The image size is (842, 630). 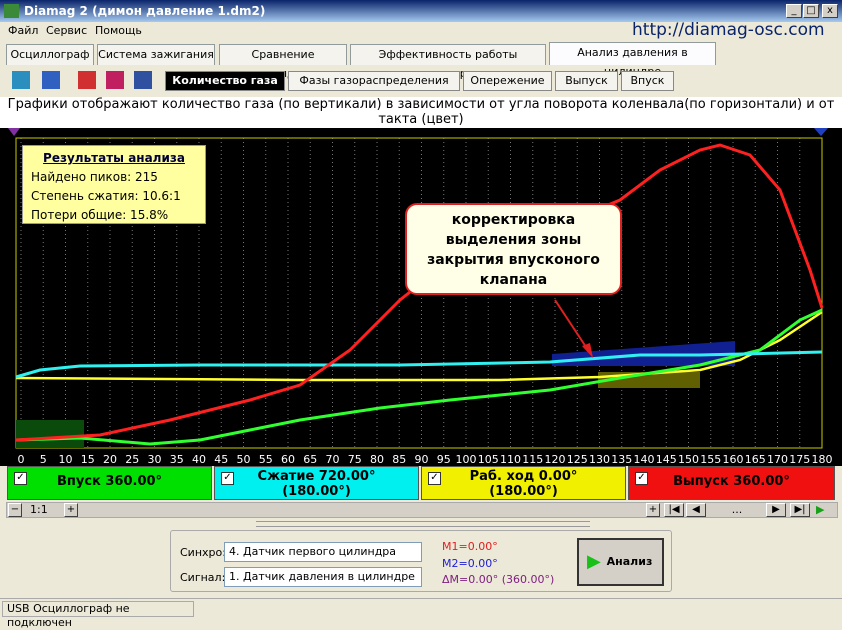 What do you see at coordinates (776, 510) in the screenshot?
I see `nav-next: ▶` at bounding box center [776, 510].